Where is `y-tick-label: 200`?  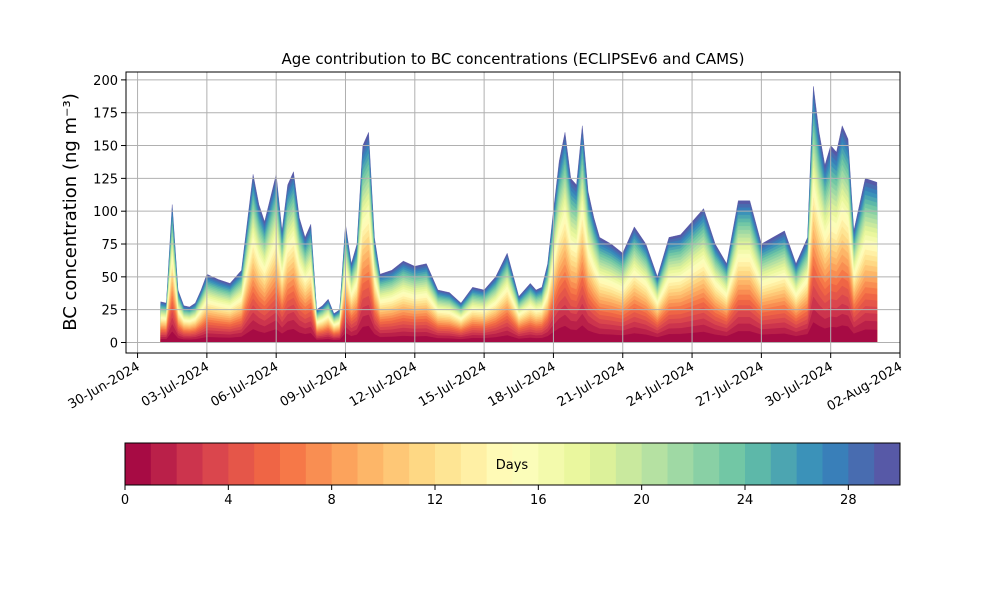
y-tick-label: 200 is located at coordinates (105, 81).